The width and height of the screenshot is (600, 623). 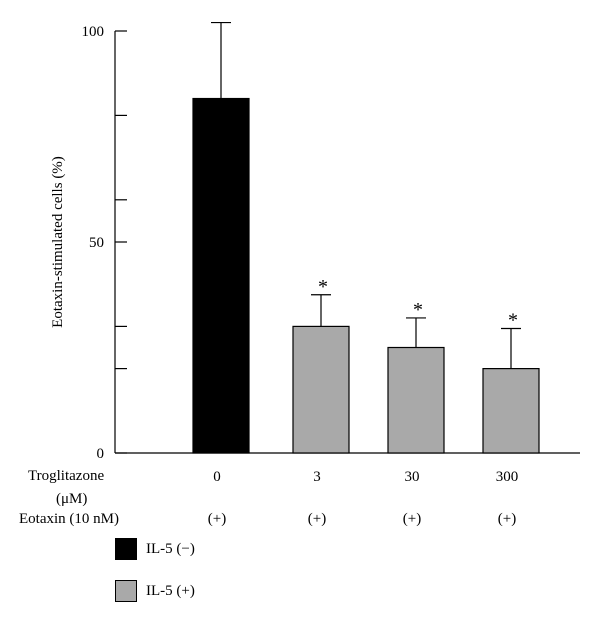 What do you see at coordinates (93, 32) in the screenshot?
I see `y-tick-label: 100` at bounding box center [93, 32].